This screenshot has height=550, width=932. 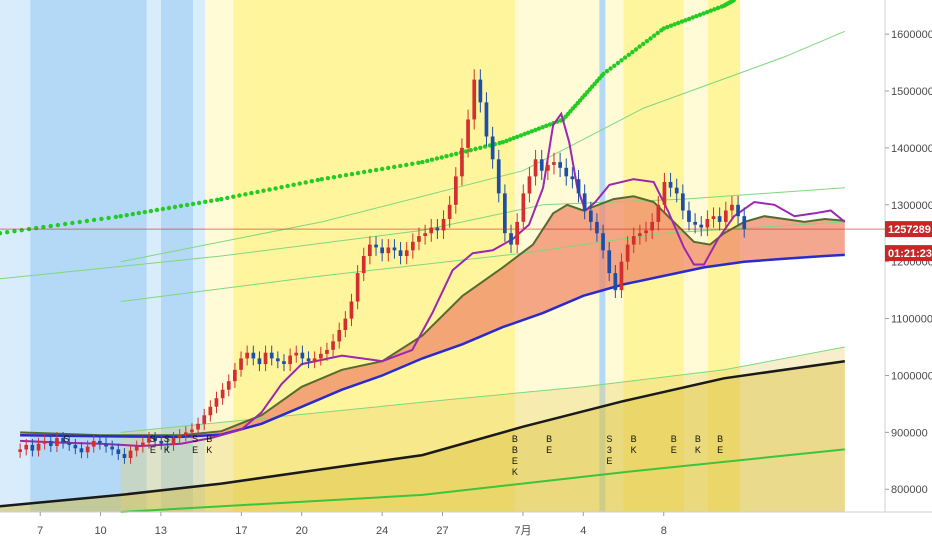 What do you see at coordinates (482, 480) in the screenshot?
I see `green-line-bottom` at bounding box center [482, 480].